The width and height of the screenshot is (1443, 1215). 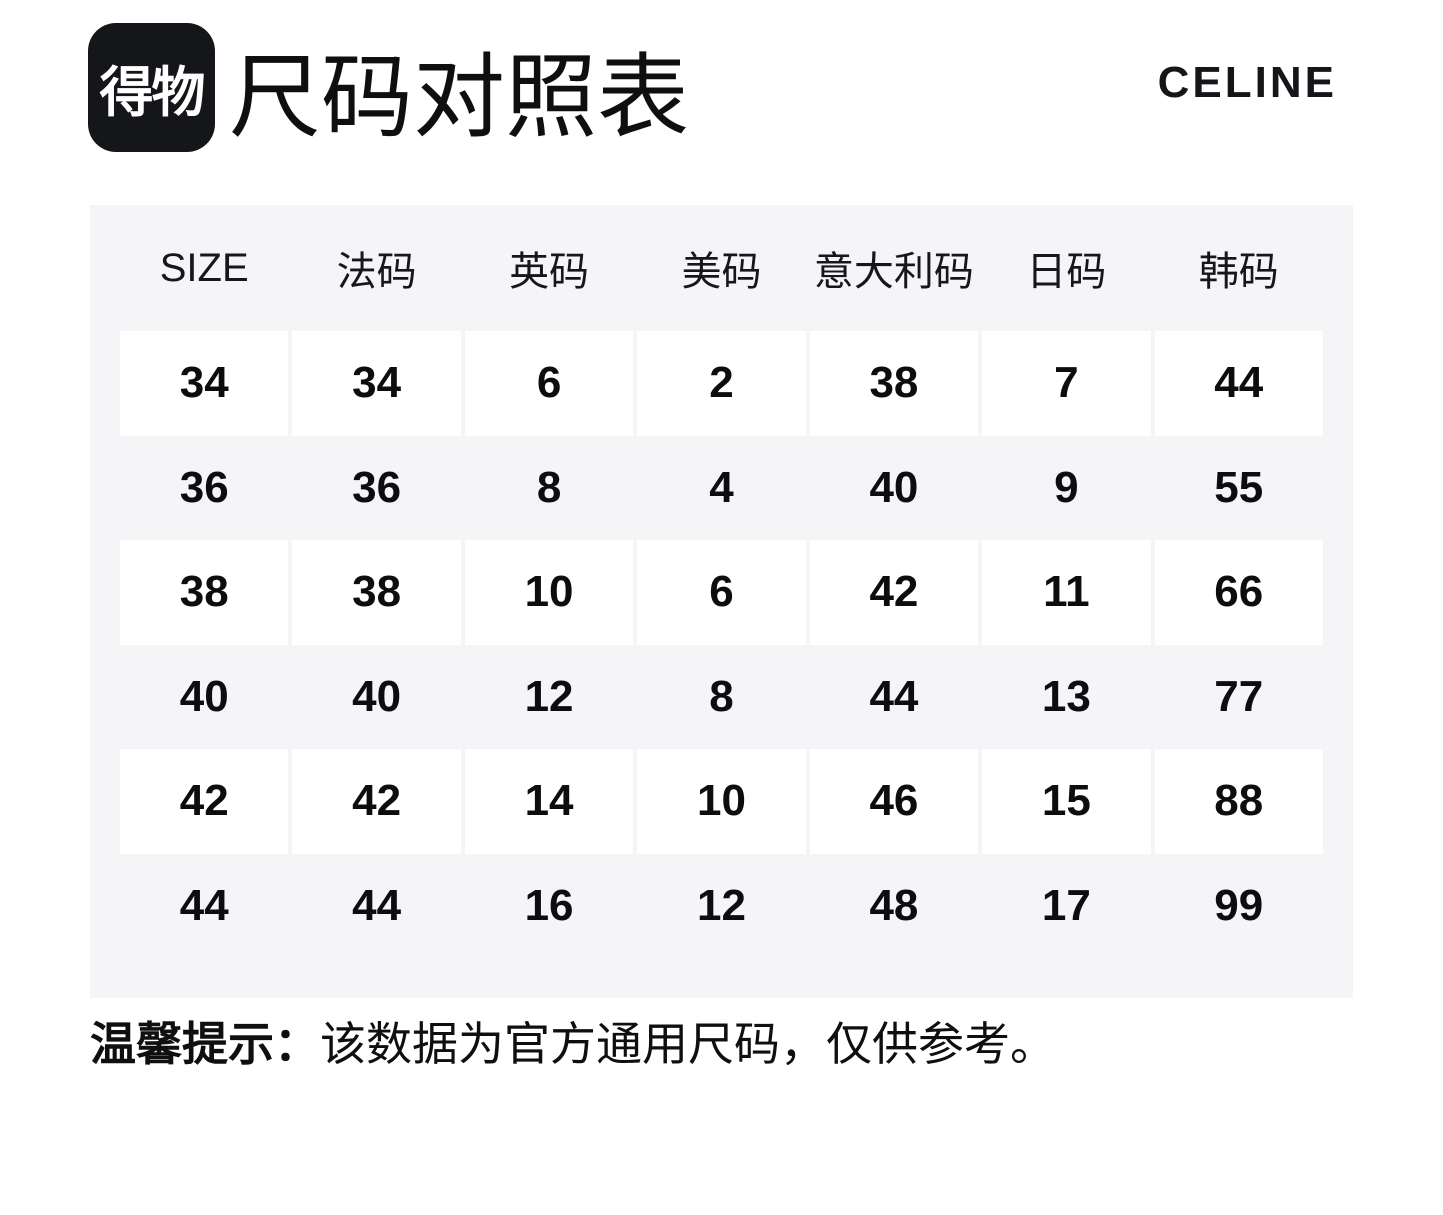 I want to click on column-header: 法码, so click(x=376, y=272).